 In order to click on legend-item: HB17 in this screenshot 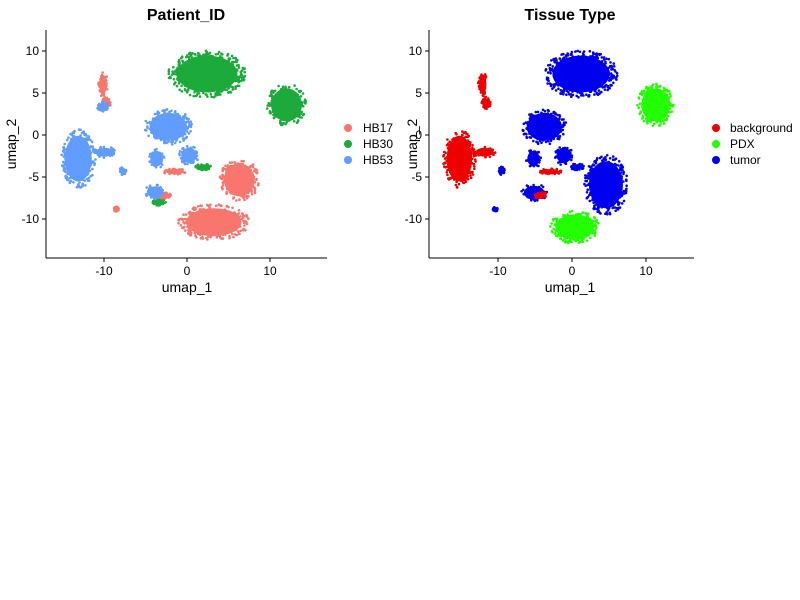, I will do `click(368, 128)`.